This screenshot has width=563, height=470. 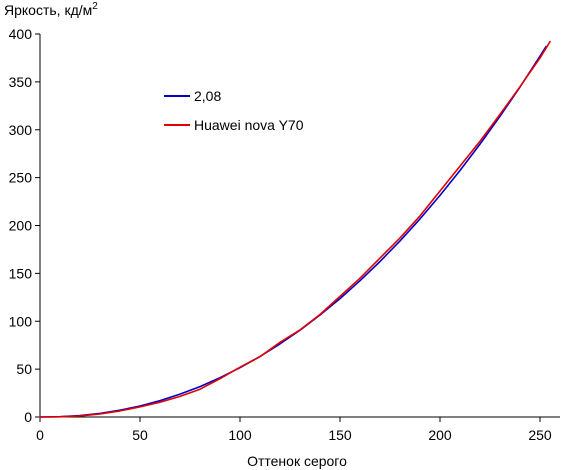 I want to click on x-tick-label: 100, so click(x=240, y=435).